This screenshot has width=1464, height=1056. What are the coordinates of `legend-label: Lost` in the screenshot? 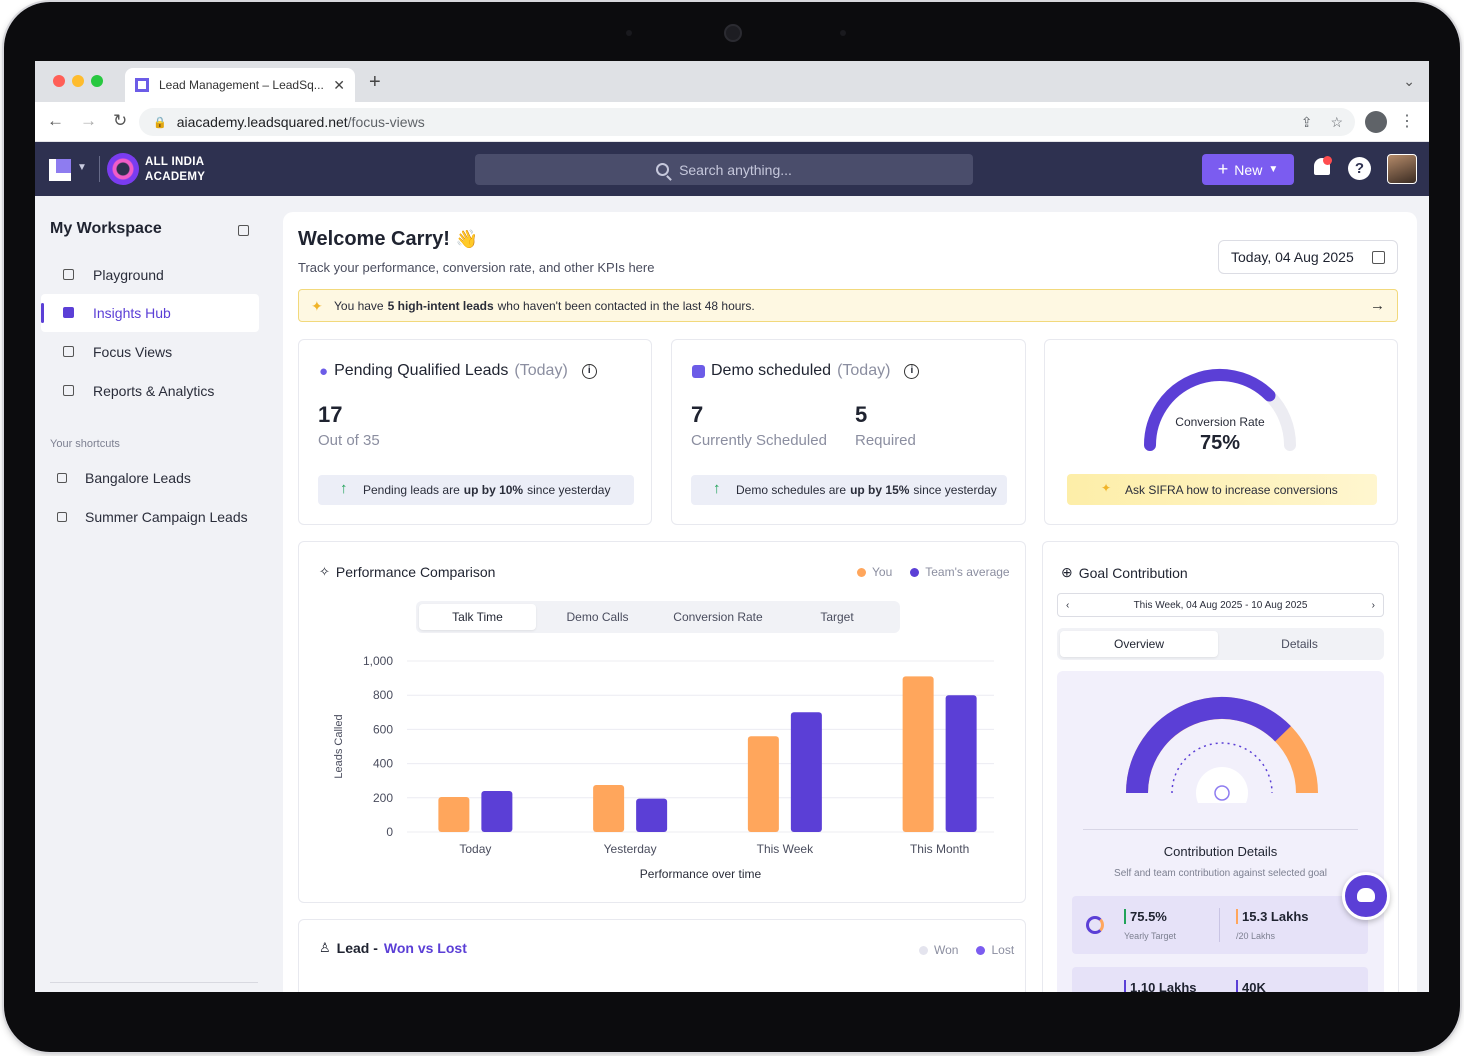 It's located at (1003, 950).